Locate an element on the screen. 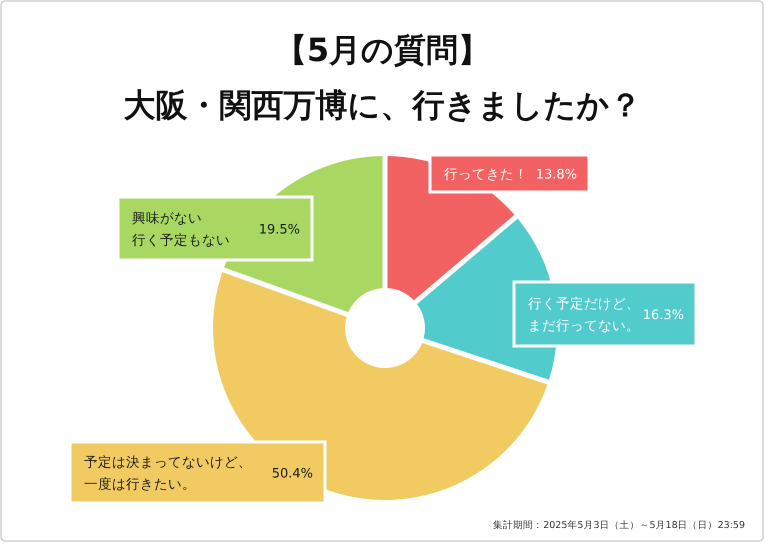  text: 集計期間：2025年5月3日（土）～5月18日（日）23:59 is located at coordinates (619, 525).